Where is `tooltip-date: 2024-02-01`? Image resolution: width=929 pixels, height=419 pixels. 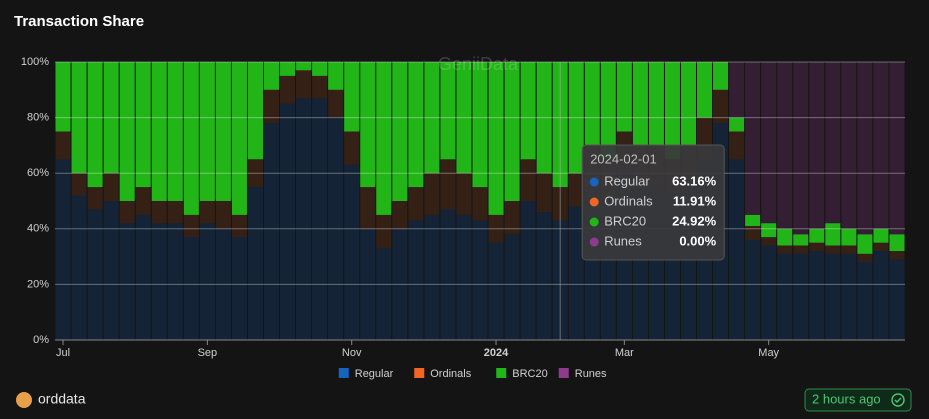
tooltip-date: 2024-02-01 is located at coordinates (623, 158).